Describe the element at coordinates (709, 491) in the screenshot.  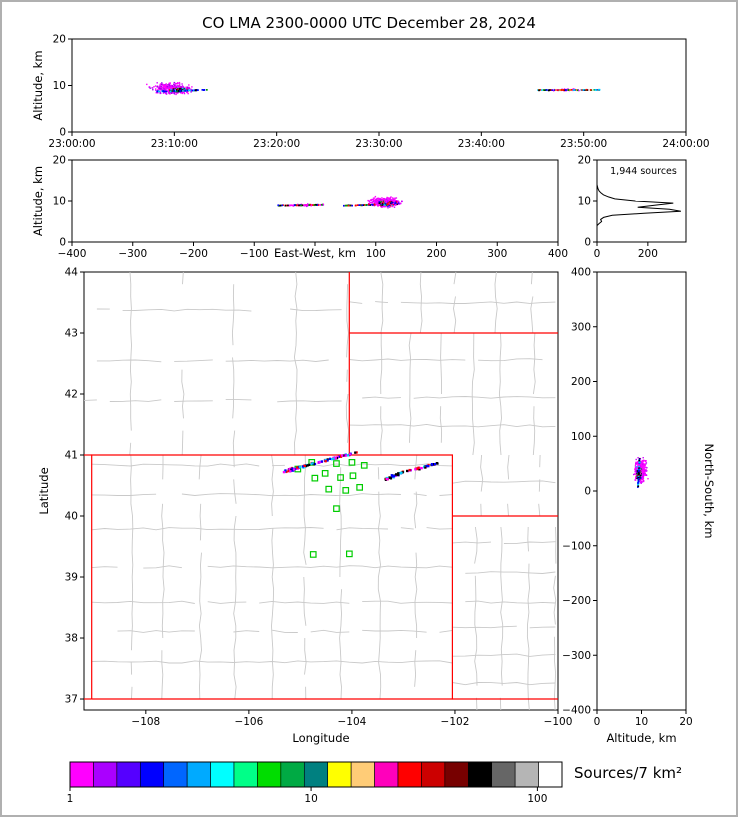
I see `svg-text: North-South, km` at that location.